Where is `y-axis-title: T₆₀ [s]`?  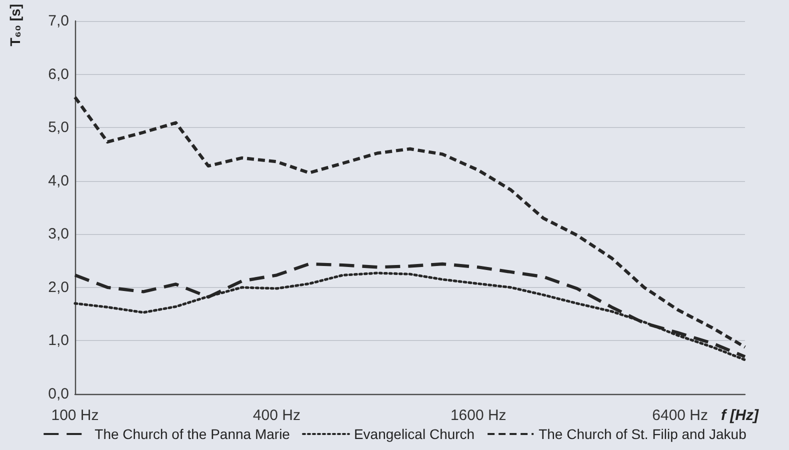 y-axis-title: T₆₀ [s] is located at coordinates (15, 25).